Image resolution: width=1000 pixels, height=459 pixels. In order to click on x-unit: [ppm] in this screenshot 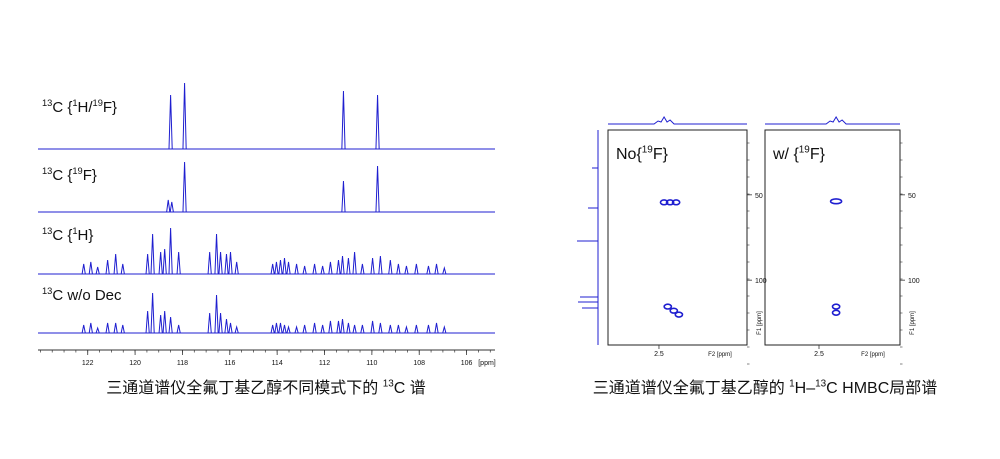, I will do `click(487, 363)`.